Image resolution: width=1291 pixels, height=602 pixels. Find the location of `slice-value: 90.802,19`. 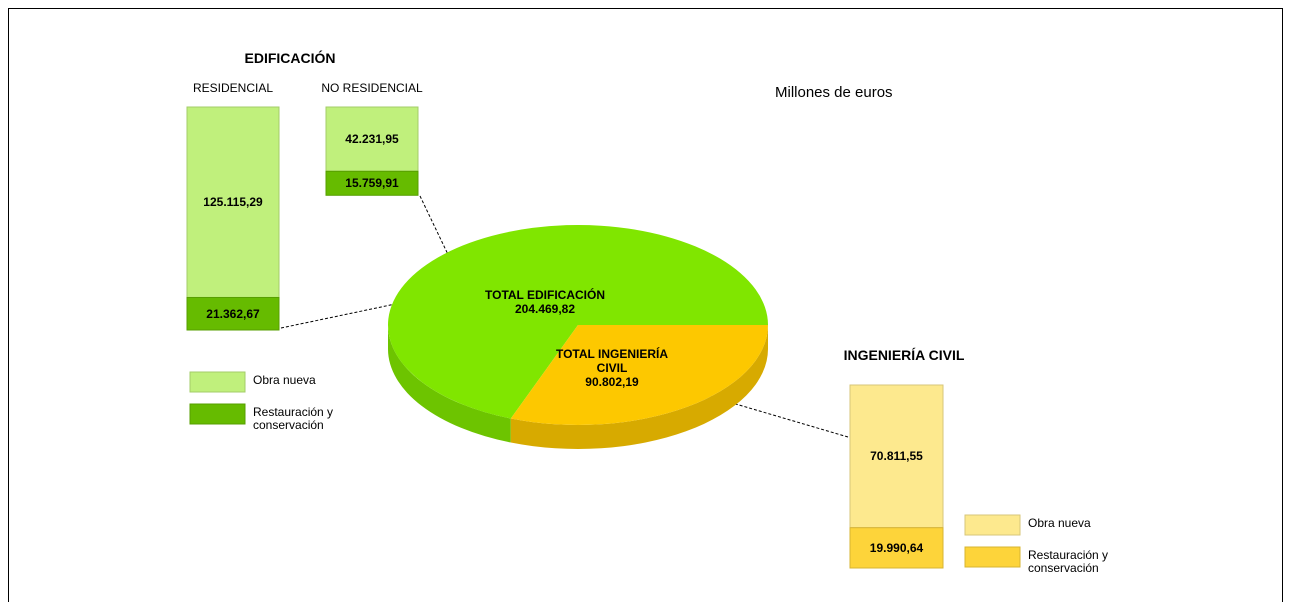

slice-value: 90.802,19 is located at coordinates (612, 382).